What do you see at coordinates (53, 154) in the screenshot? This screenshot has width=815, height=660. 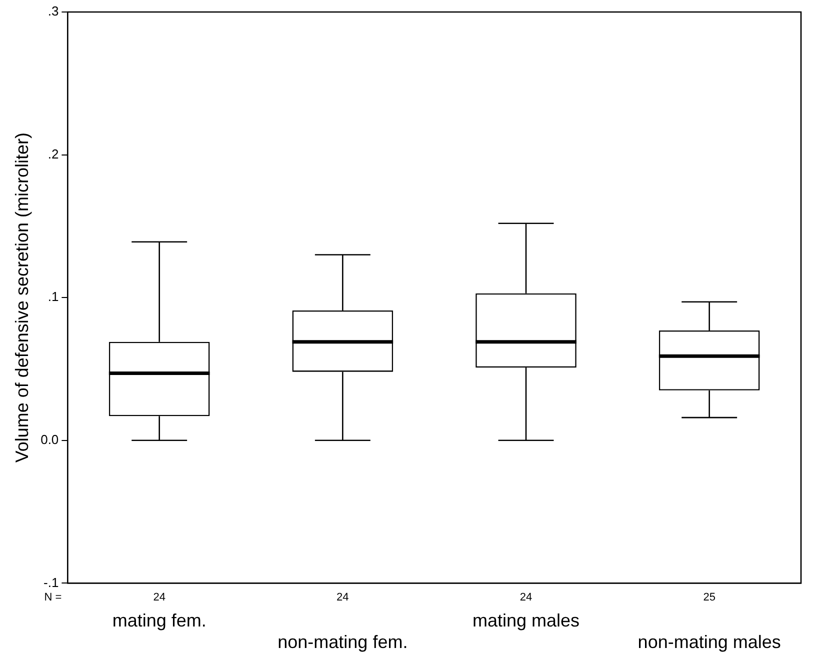 I see `y-tick-label: .2` at bounding box center [53, 154].